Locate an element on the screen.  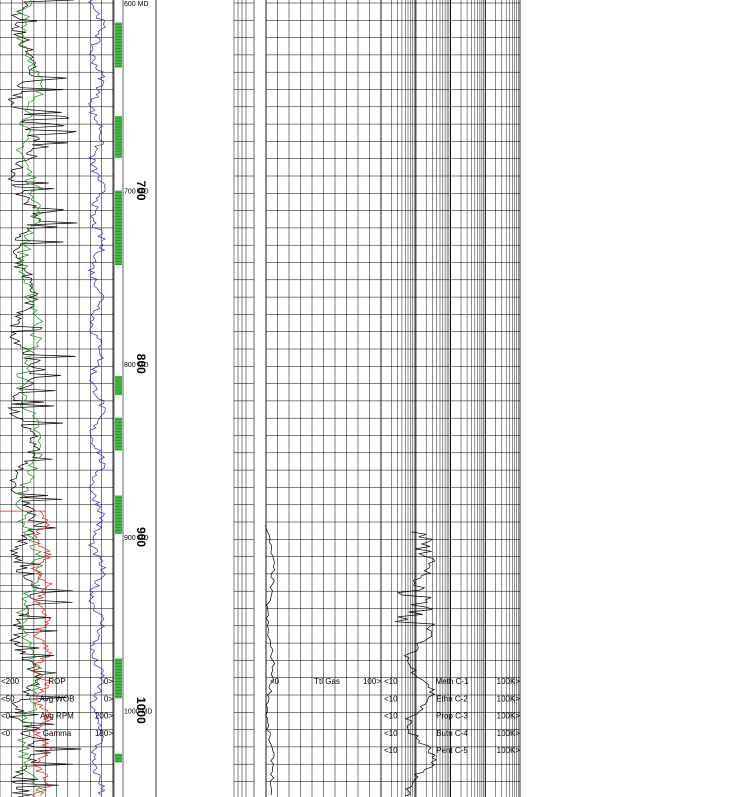
total-gas-curve is located at coordinates (270, 660).